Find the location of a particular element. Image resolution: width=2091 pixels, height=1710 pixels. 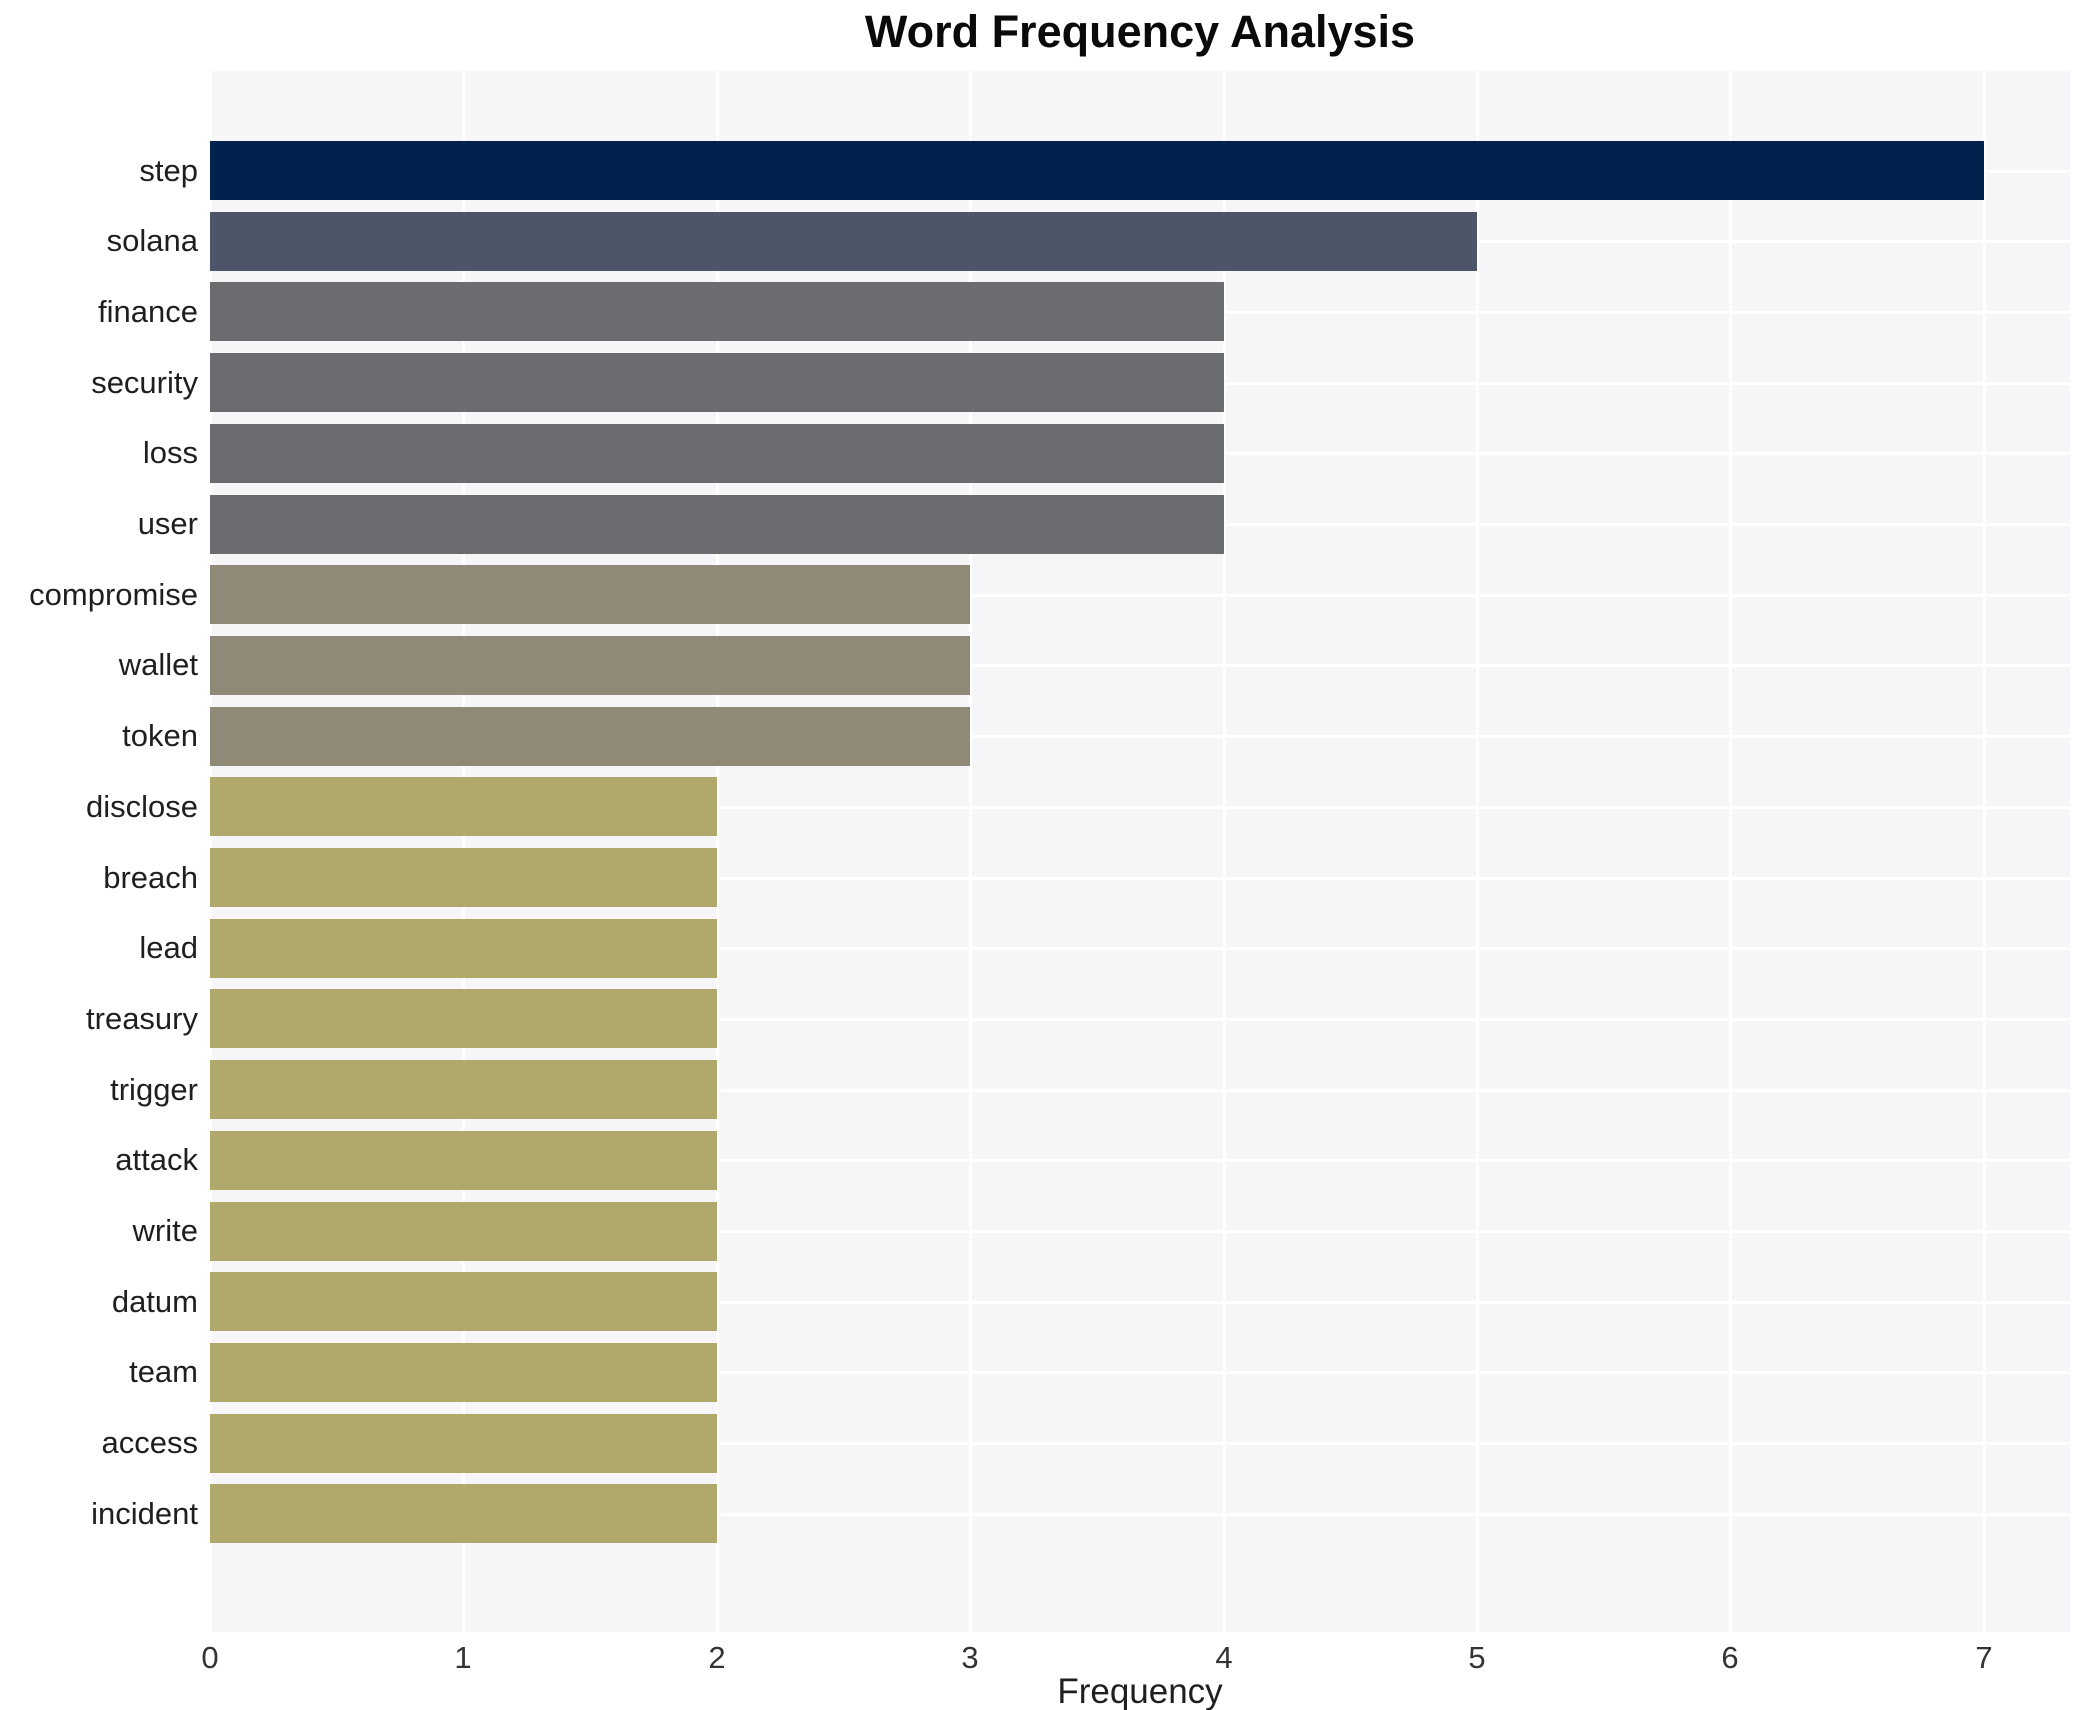

category-label-compromise: compromise is located at coordinates (113, 594).